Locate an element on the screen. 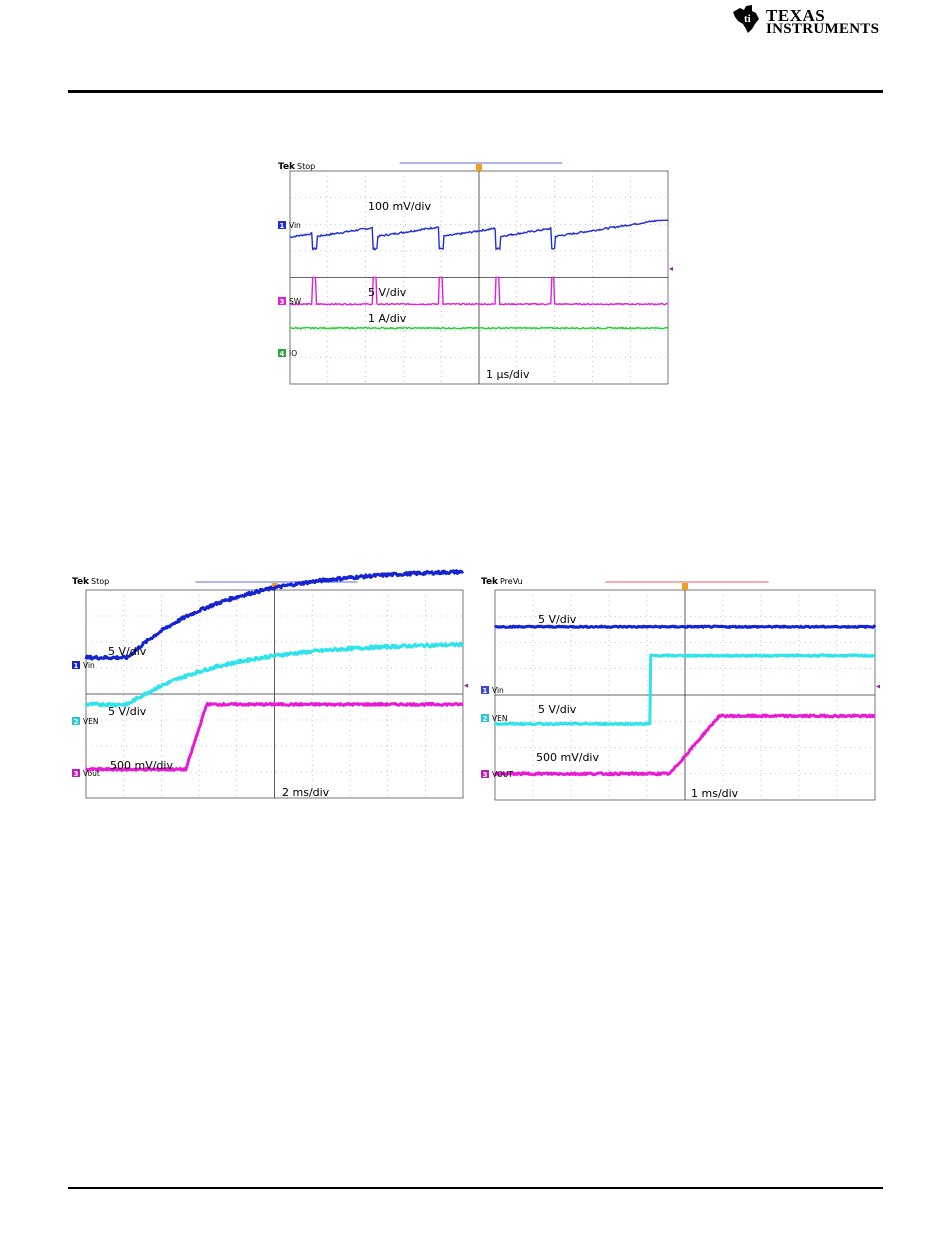 This screenshot has width=950, height=1241. channel-label-io: IO is located at coordinates (293, 353).